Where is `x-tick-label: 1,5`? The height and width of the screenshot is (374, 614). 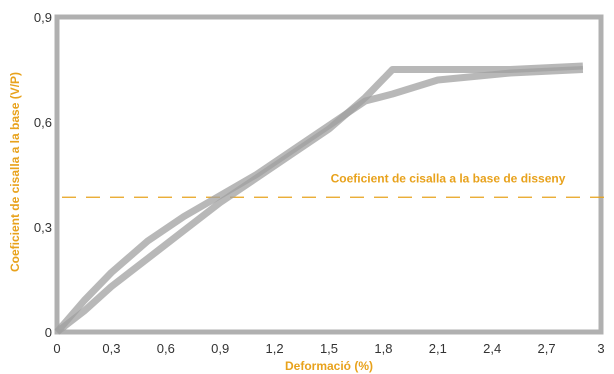
x-tick-label: 1,5 is located at coordinates (329, 348).